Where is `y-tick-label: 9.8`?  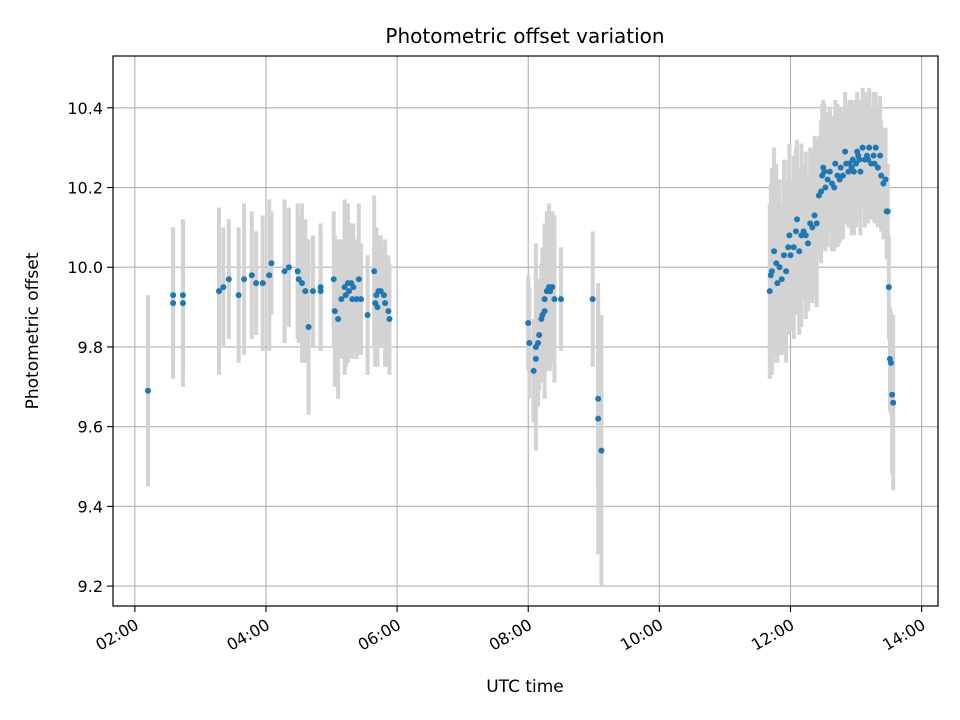
y-tick-label: 9.8 is located at coordinates (90, 347).